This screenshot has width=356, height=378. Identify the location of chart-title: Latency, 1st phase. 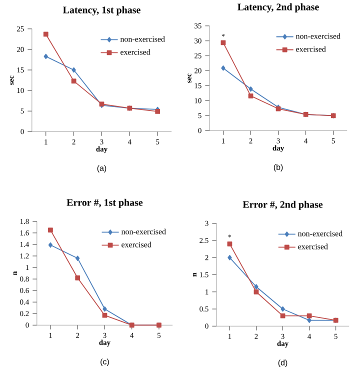
(101, 11).